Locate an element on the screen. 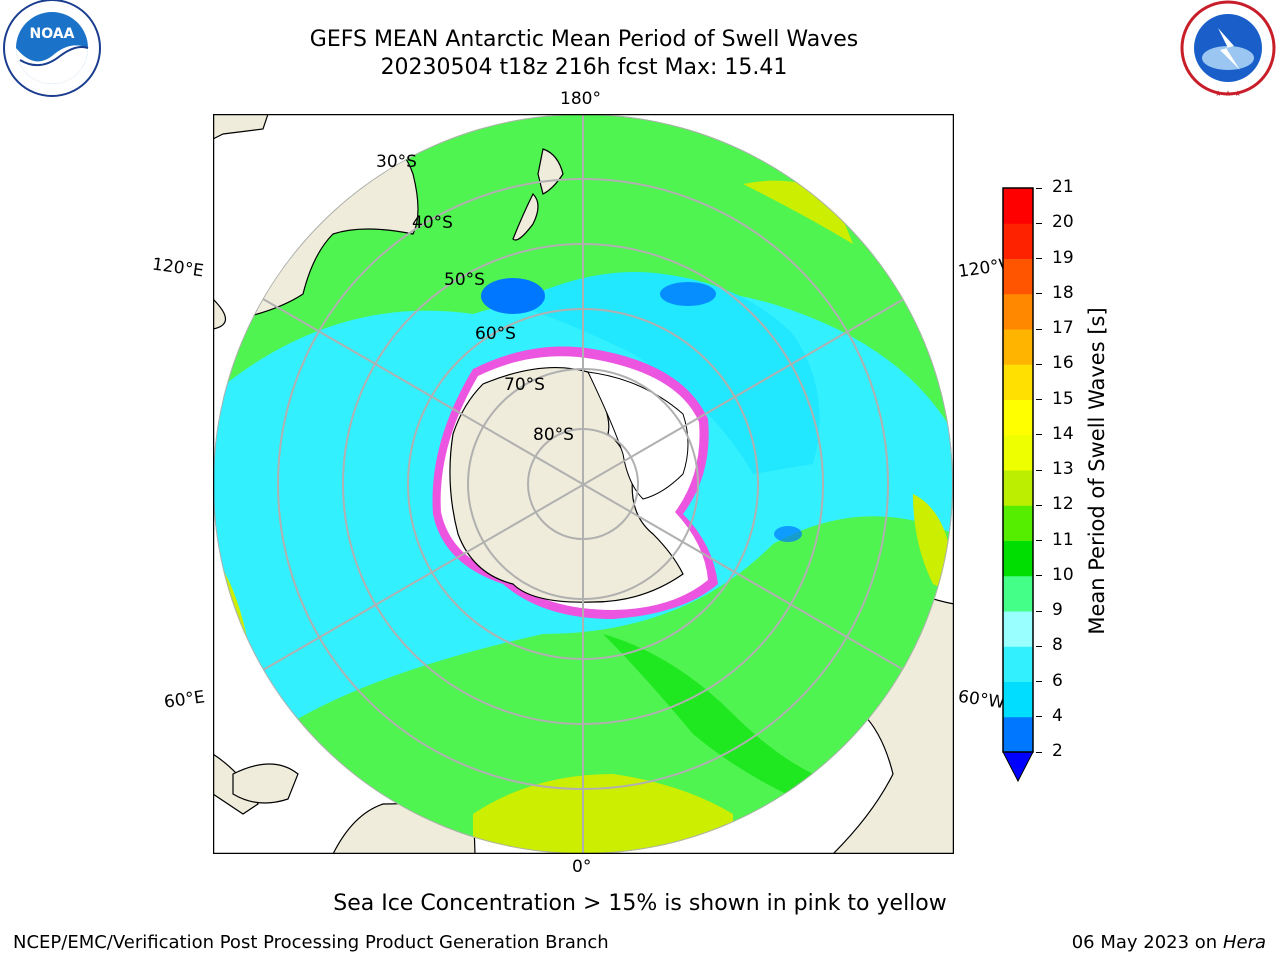  nws-logo: ★ ★ ★ is located at coordinates (1228, 49).